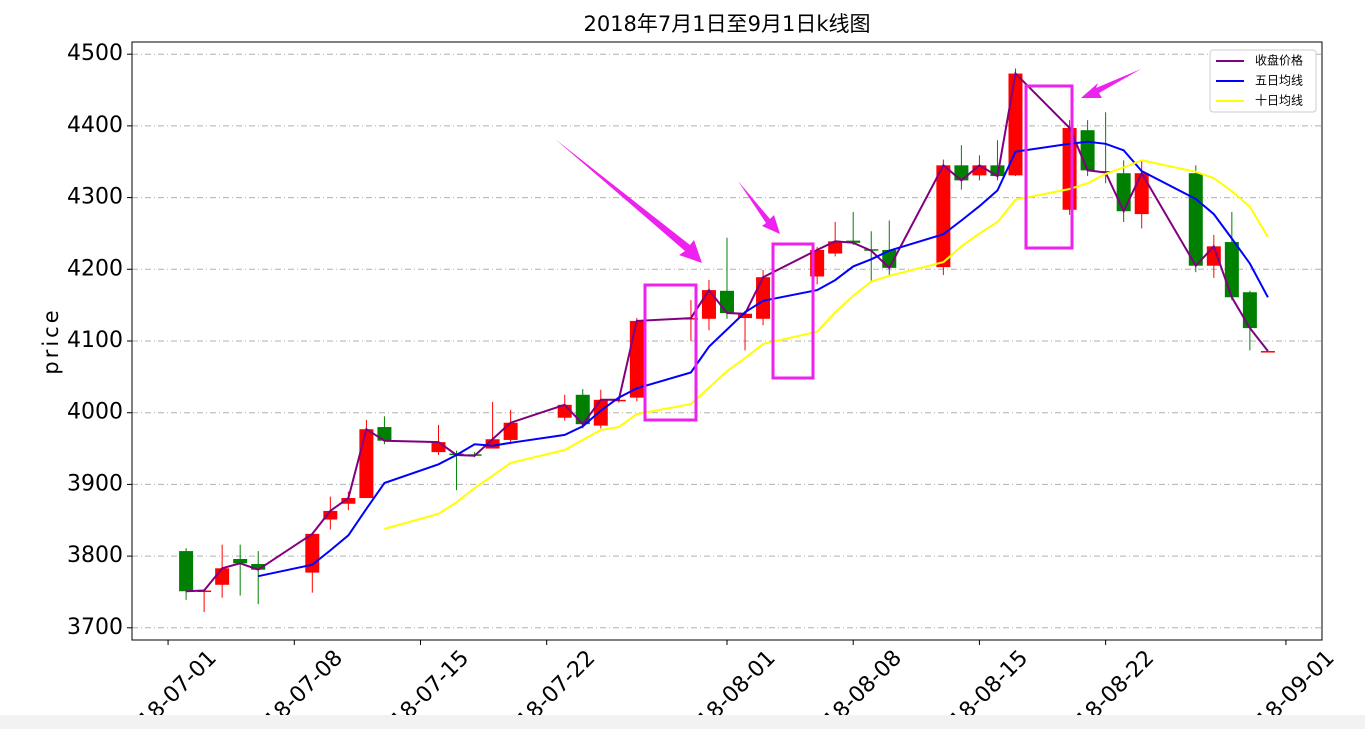 This screenshot has height=729, width=1365. Describe the element at coordinates (95, 197) in the screenshot. I see `y-tick-label: 4300` at that location.